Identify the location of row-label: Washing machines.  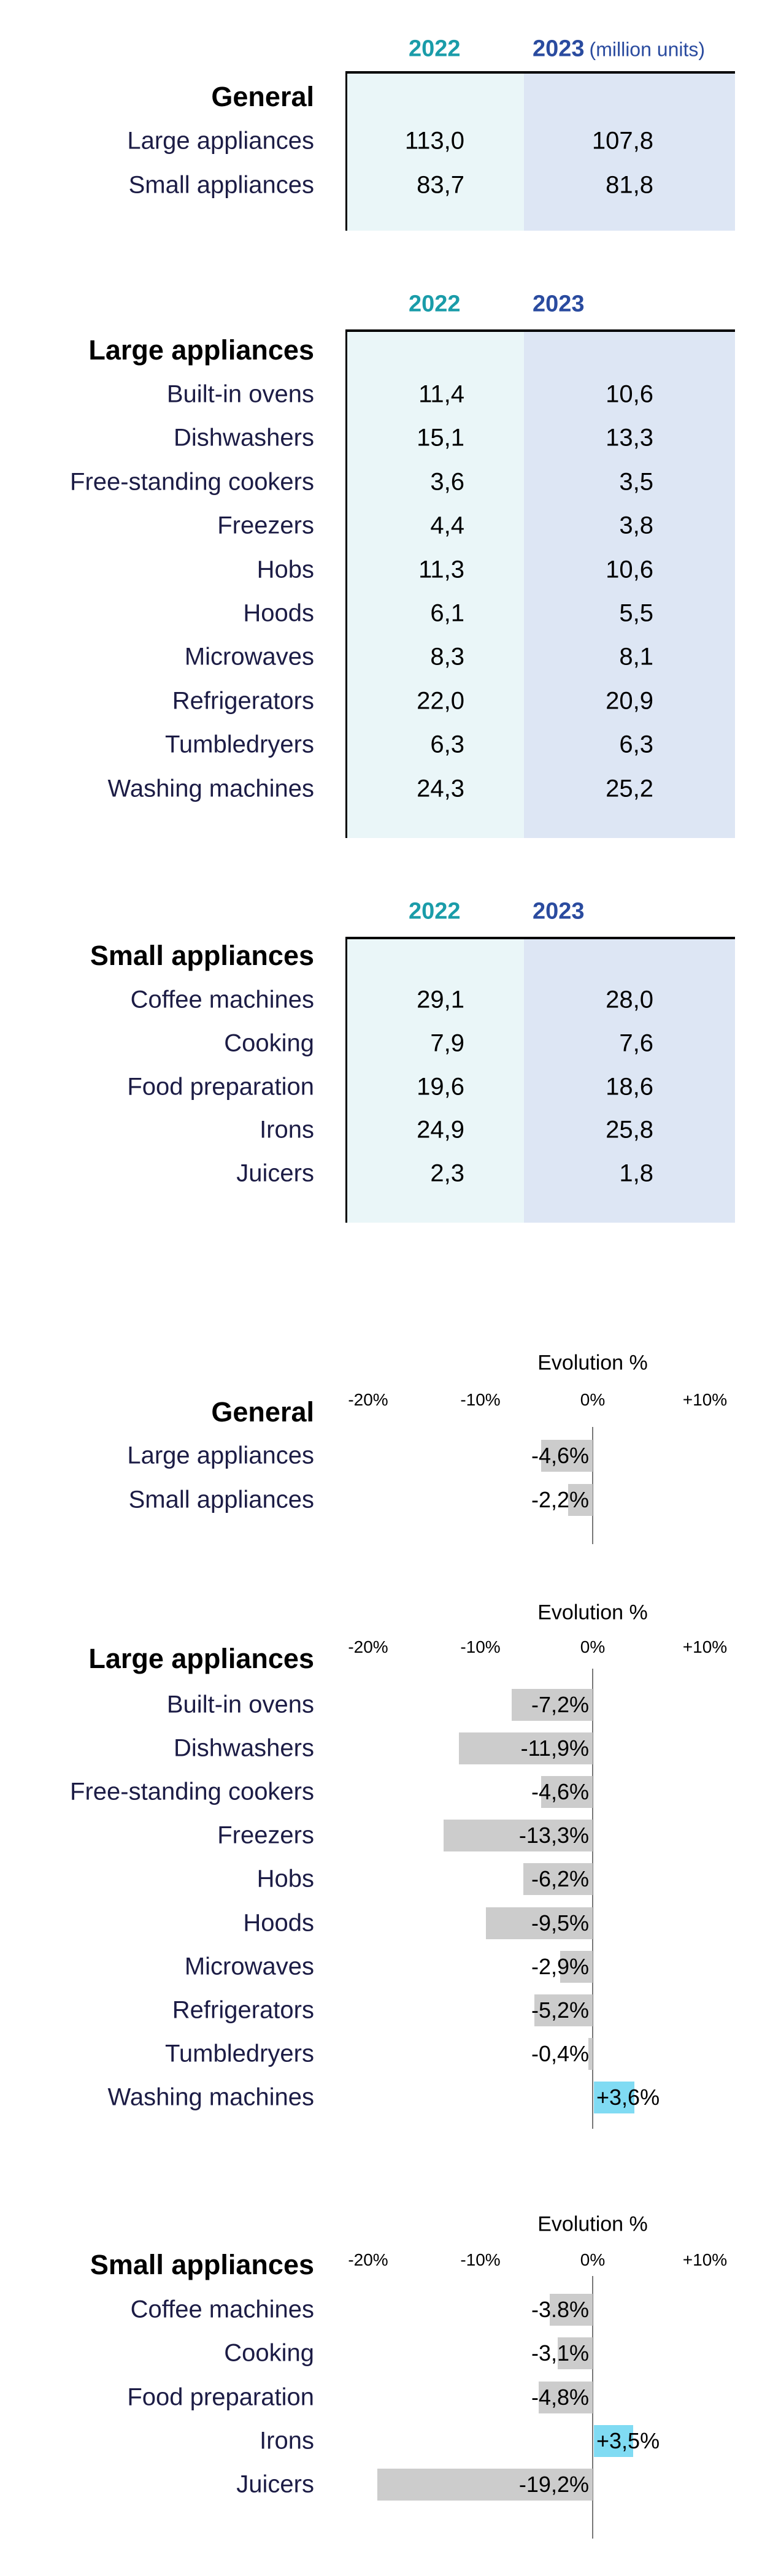
(210, 788).